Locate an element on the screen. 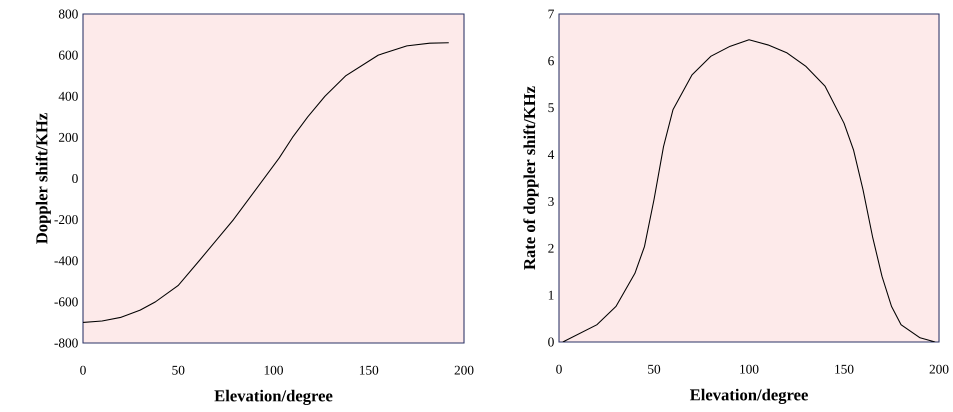  y-tick-label: -600 is located at coordinates (66, 301).